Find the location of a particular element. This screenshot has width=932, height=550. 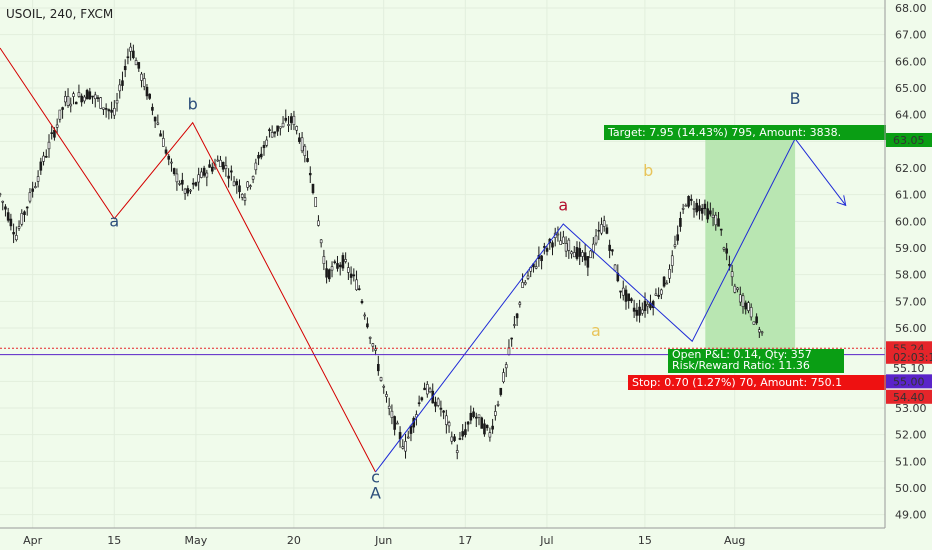

risk-reward-box: Risk/Reward Ratio: 11.36 is located at coordinates (756, 366).